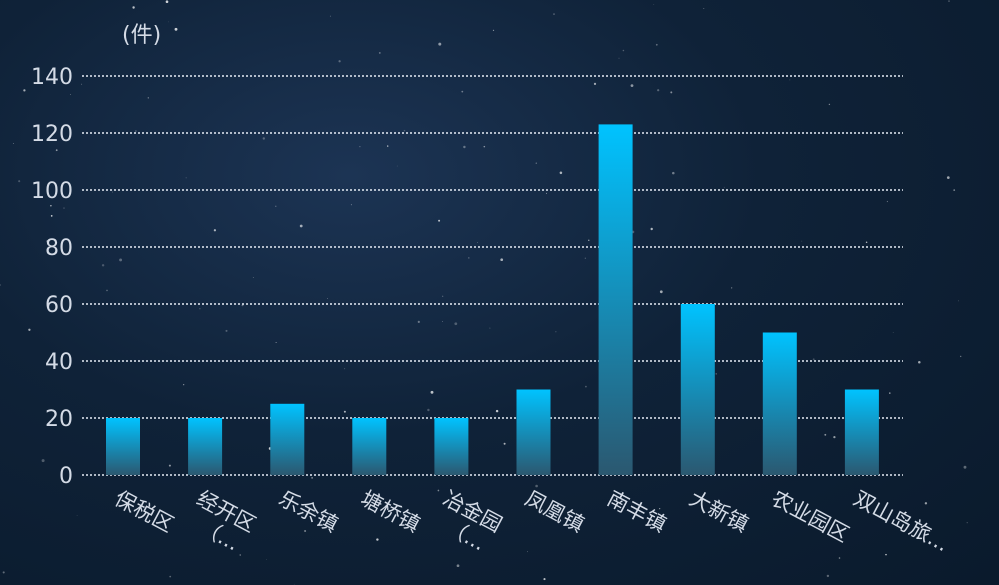  What do you see at coordinates (59, 362) in the screenshot?
I see `y-tick-label: 40` at bounding box center [59, 362].